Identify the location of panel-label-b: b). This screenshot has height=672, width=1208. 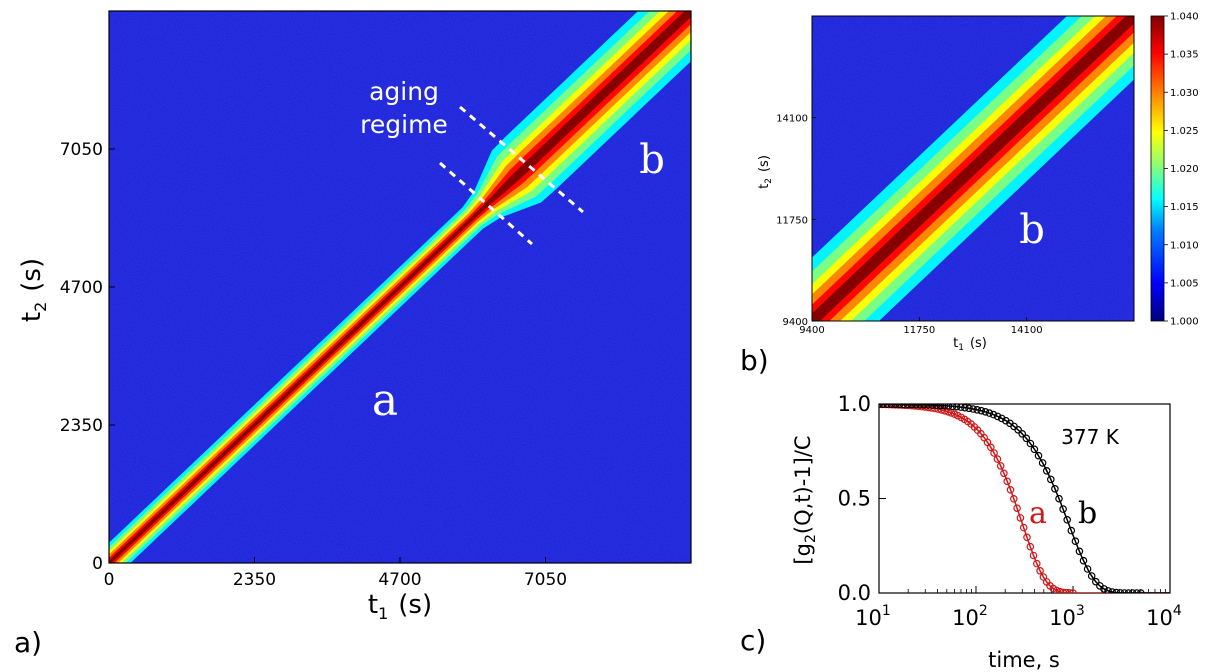
(754, 360).